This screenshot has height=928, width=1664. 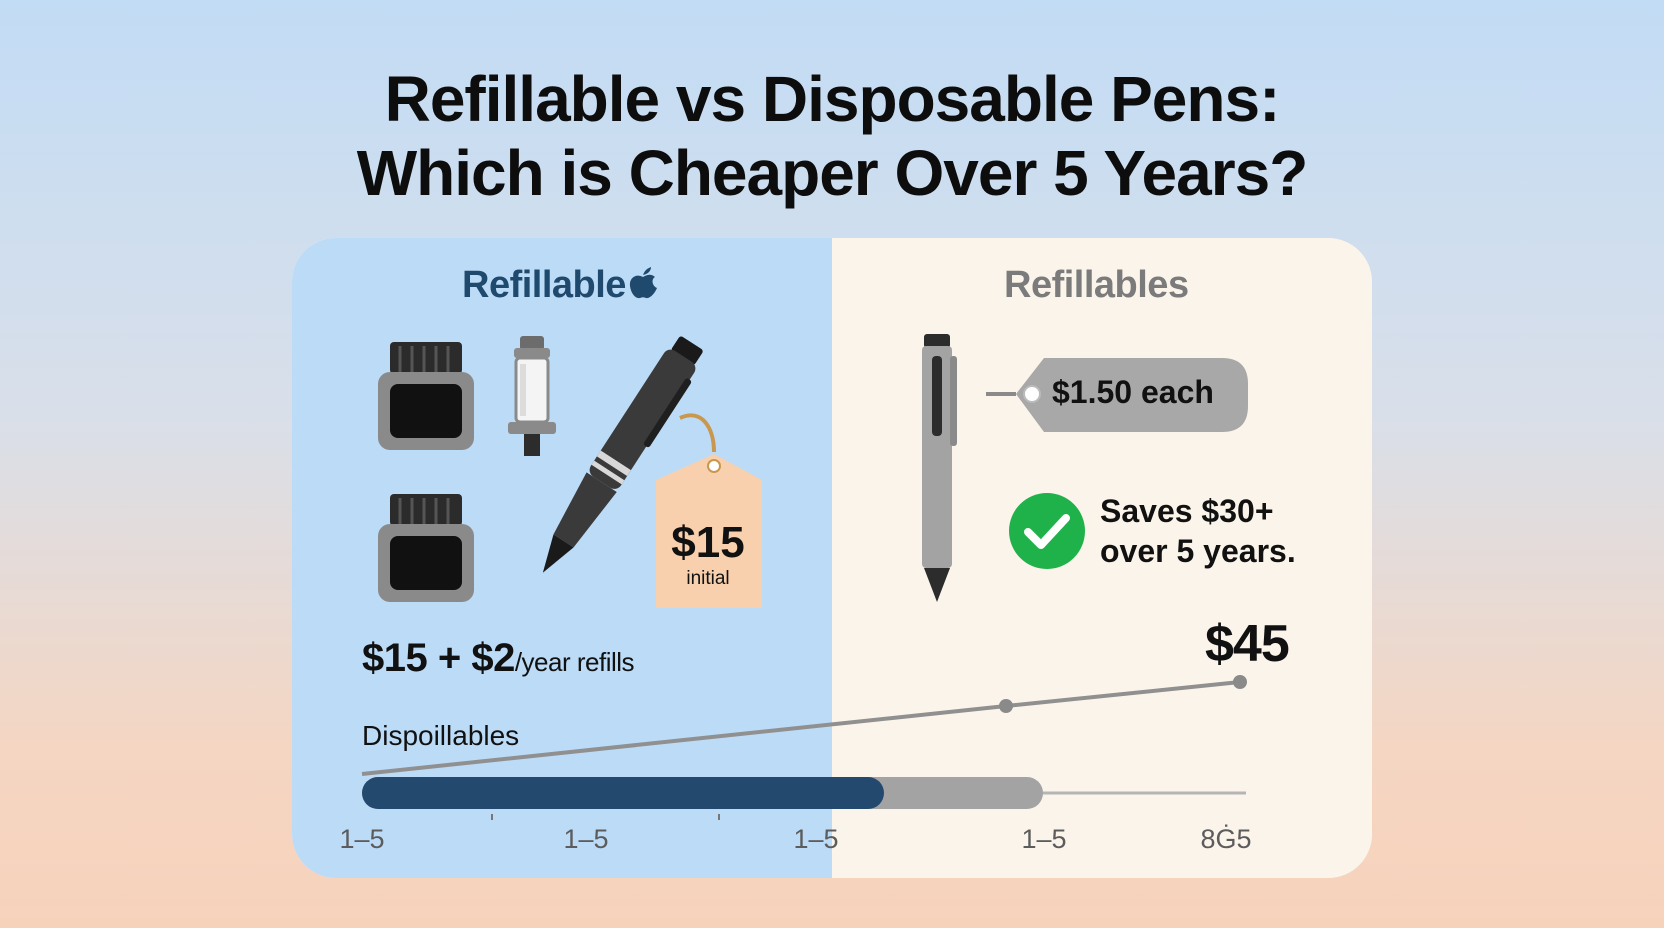 I want to click on initial-price-label: initial, so click(x=708, y=578).